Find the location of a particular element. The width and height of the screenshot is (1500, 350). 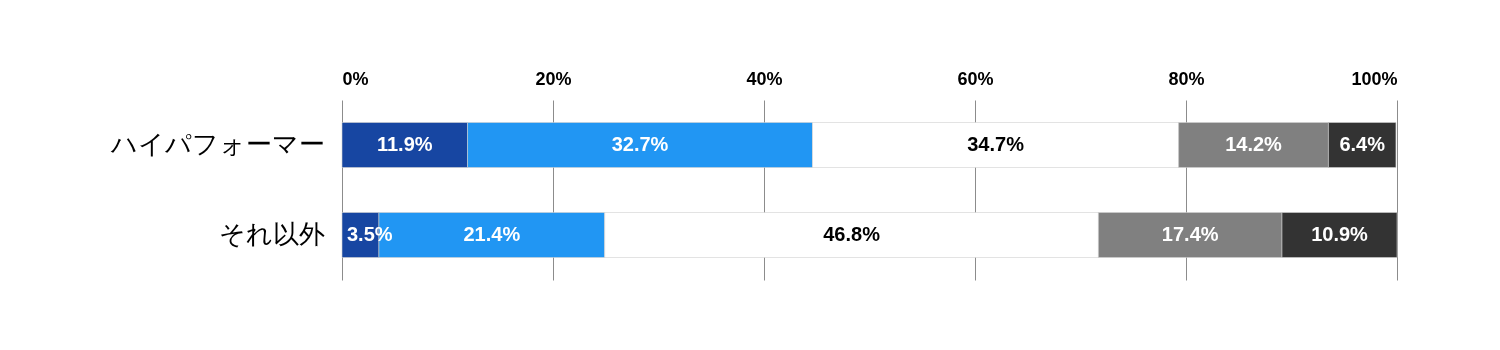

x-tick-label: 100% is located at coordinates (1374, 78).